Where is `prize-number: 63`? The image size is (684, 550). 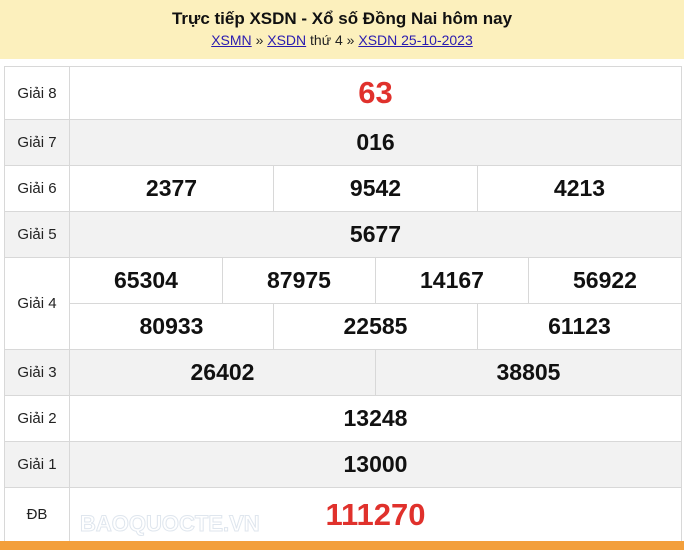 prize-number: 63 is located at coordinates (375, 93).